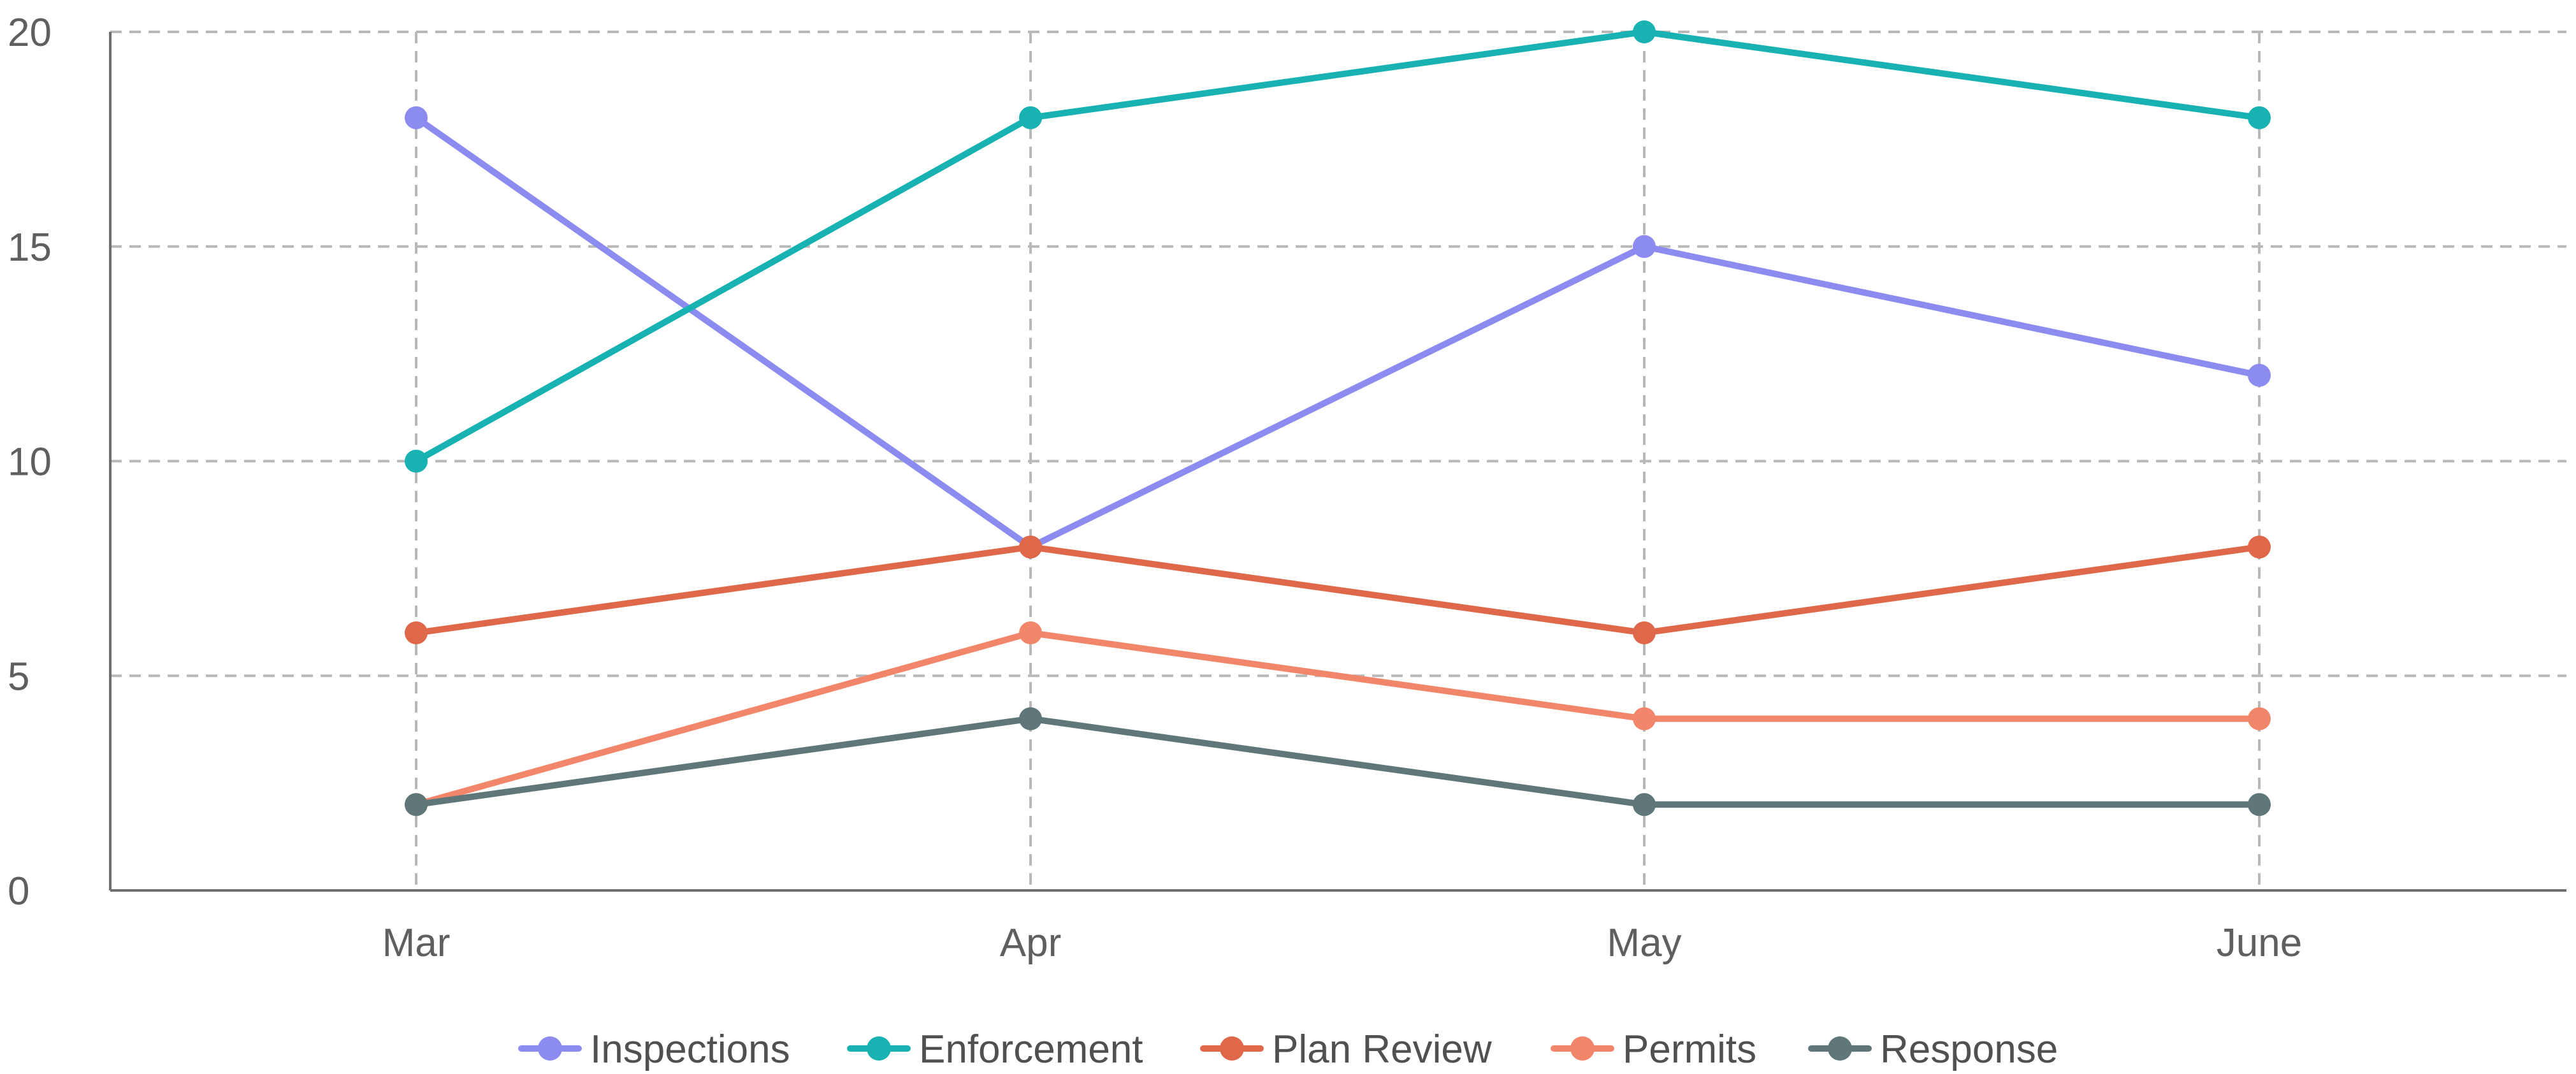 This screenshot has width=2576, height=1074. I want to click on legend-item-plan-review: Plan Review, so click(1346, 1049).